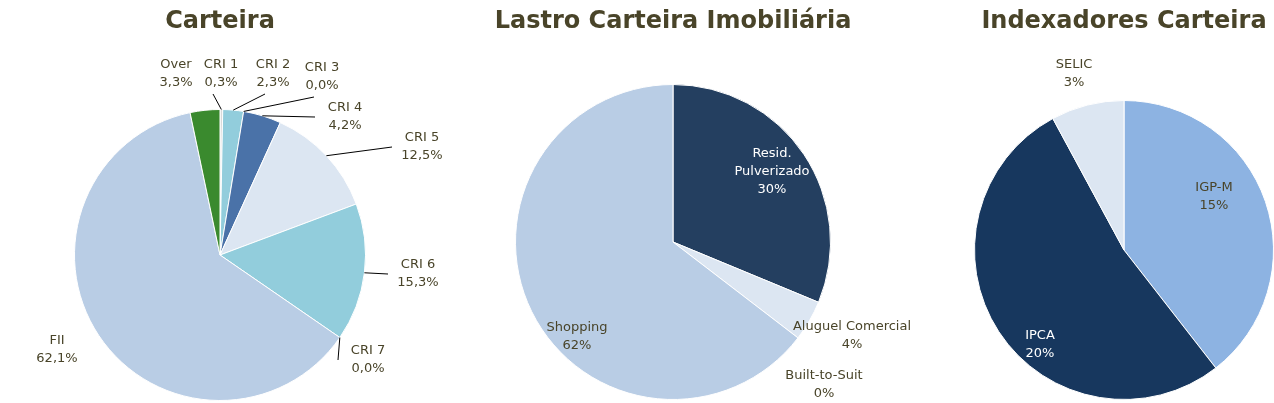  I want to click on slice-label: Aluguel Comercial, so click(852, 326).